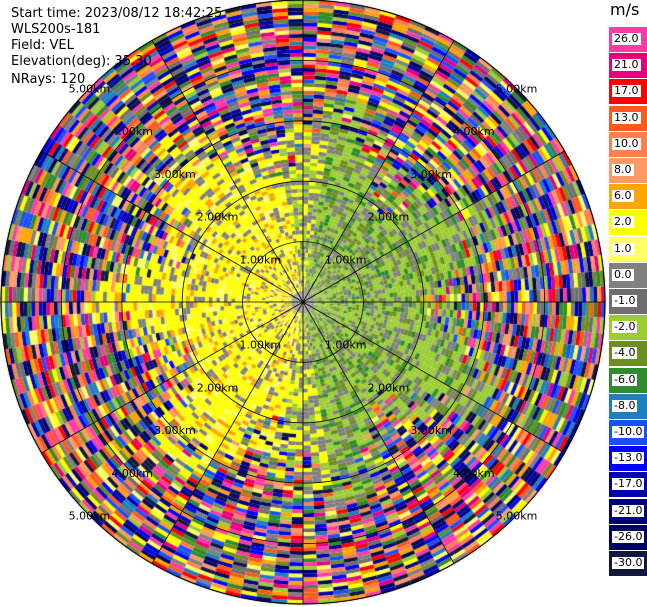  I want to click on colorbar-tick-label: -2.0, so click(625, 327).